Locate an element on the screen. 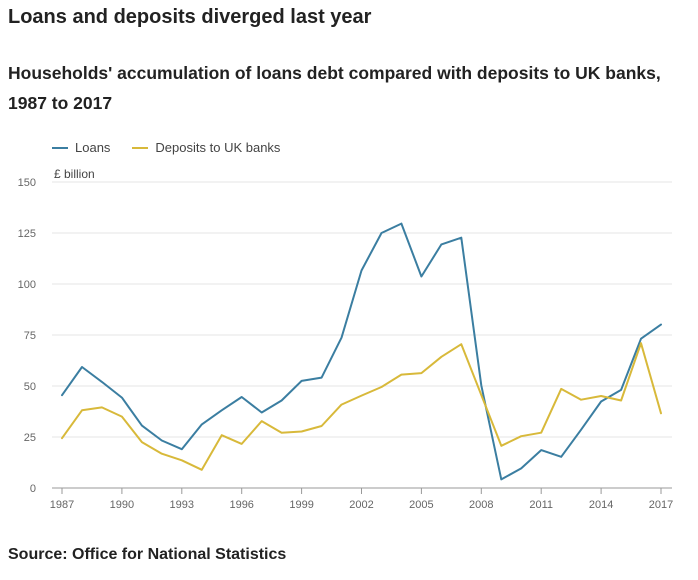 Image resolution: width=698 pixels, height=580 pixels. legend-item-deposits: Deposits to UK banks is located at coordinates (206, 147).